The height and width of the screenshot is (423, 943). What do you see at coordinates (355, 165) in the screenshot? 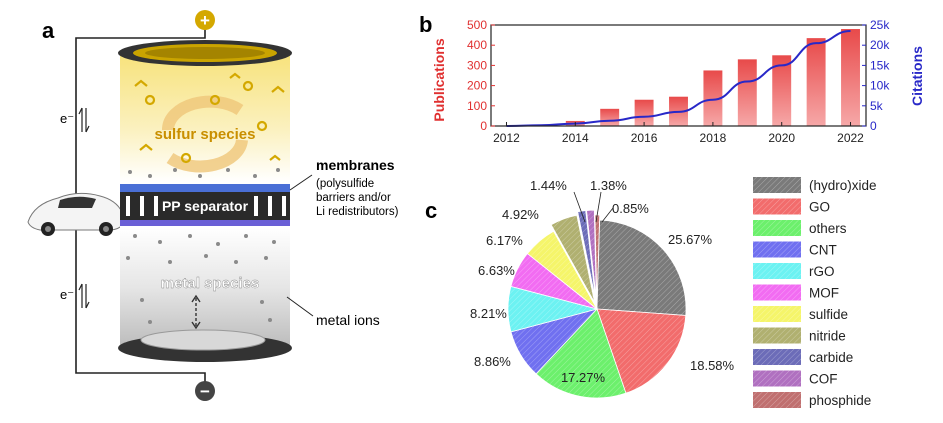
I see `membranes-title: membranes` at bounding box center [355, 165].